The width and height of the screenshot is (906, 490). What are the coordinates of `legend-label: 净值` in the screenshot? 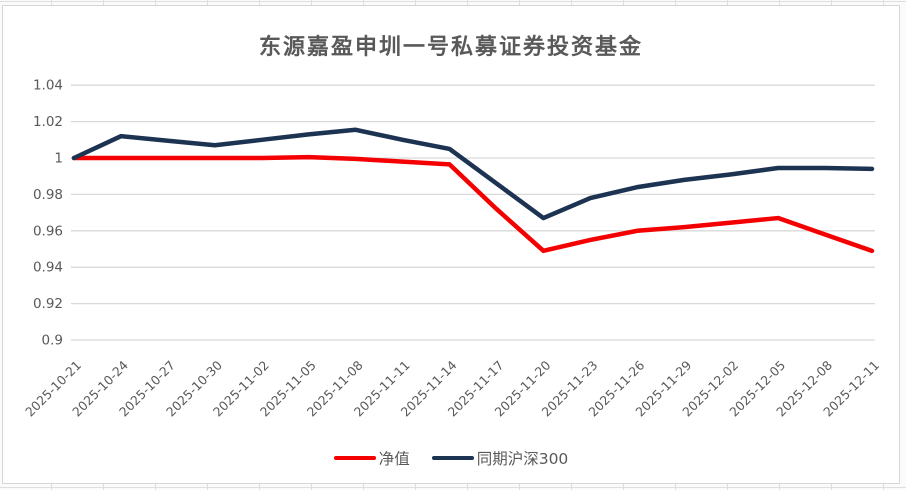 It's located at (394, 459).